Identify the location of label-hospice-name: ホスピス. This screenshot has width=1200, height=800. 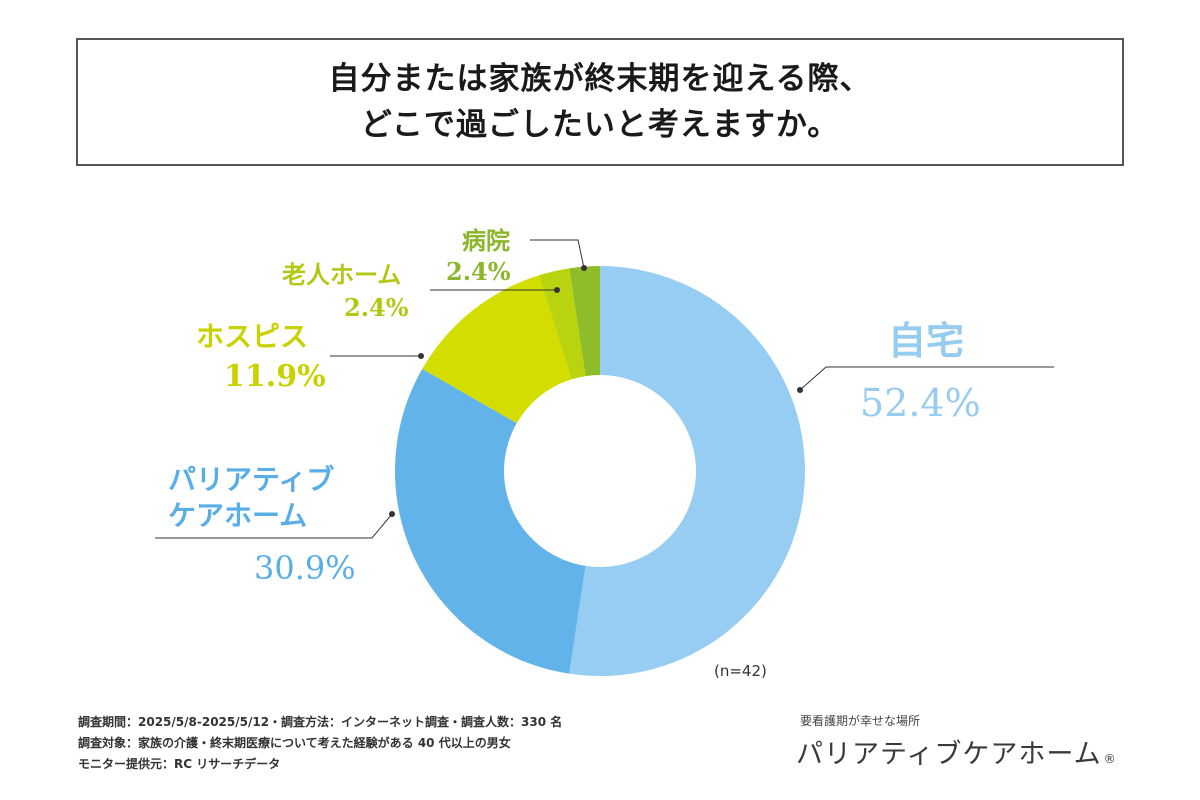
(252, 336).